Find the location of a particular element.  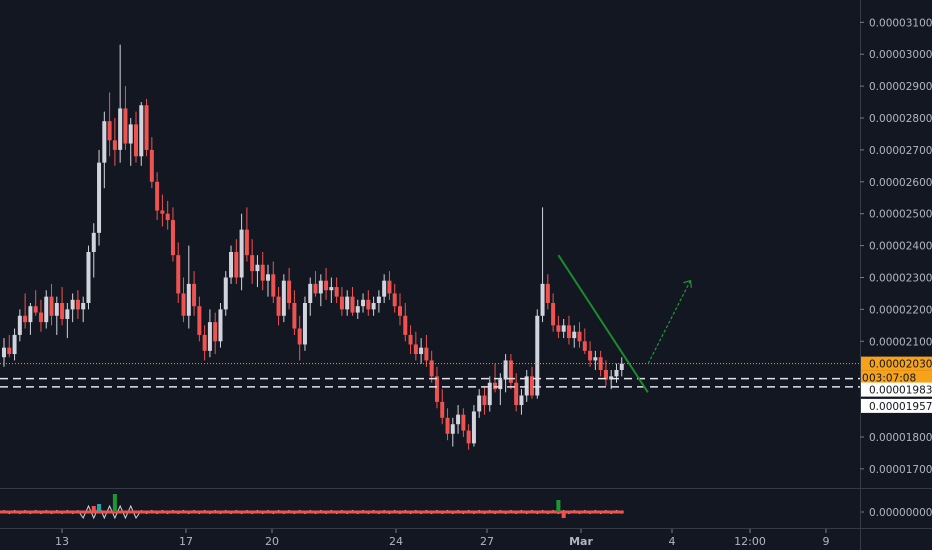

y-tick-label: 0.00002800 is located at coordinates (900, 119).